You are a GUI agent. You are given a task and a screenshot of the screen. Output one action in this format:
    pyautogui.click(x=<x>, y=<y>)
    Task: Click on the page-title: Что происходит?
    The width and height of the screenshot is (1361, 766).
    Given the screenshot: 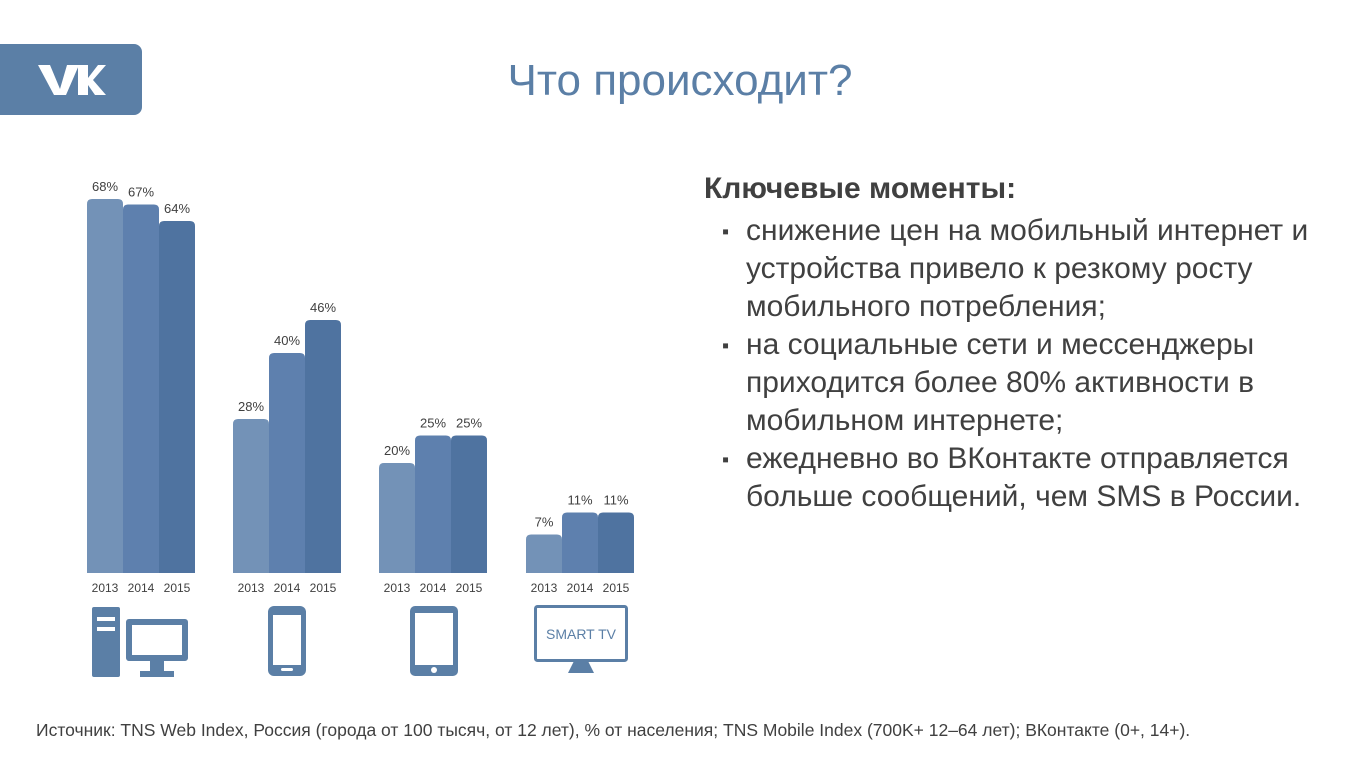 What is the action you would take?
    pyautogui.click(x=680, y=80)
    